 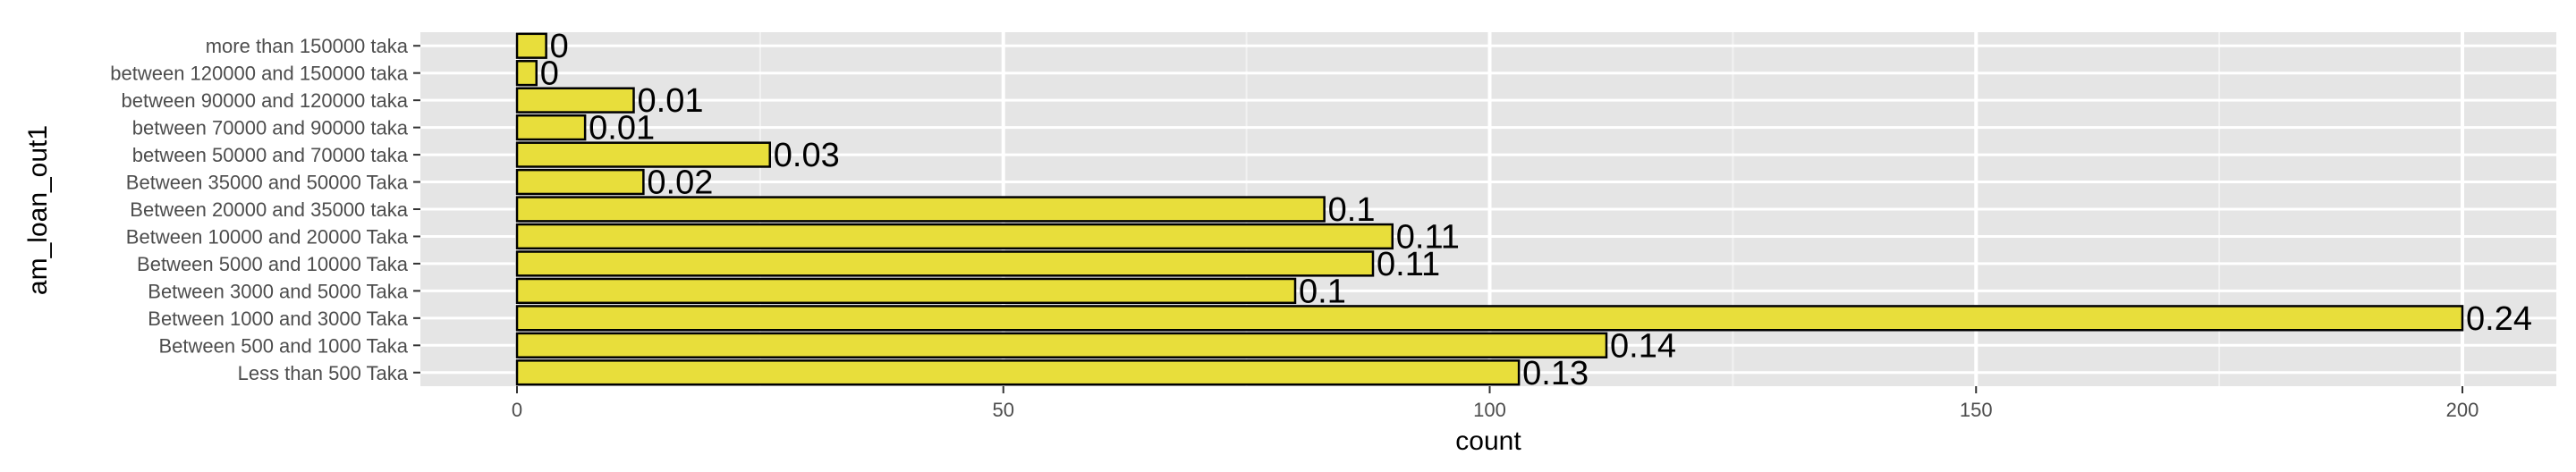 I want to click on data-label: 0.02, so click(x=680, y=183).